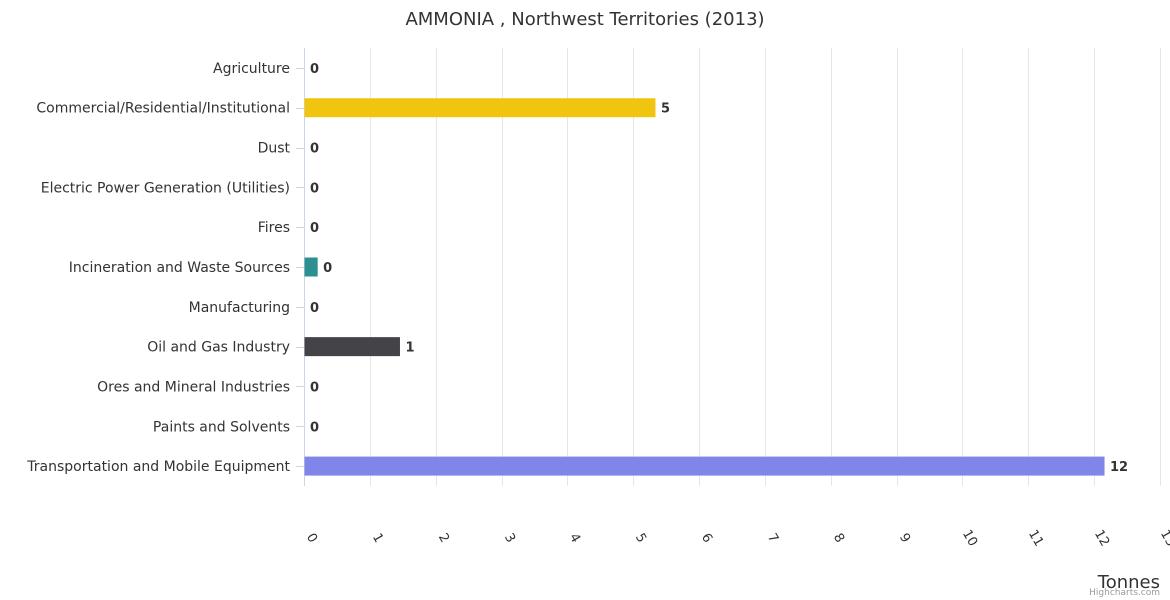 This screenshot has height=600, width=1170. What do you see at coordinates (574, 538) in the screenshot?
I see `value-tick-label: 4` at bounding box center [574, 538].